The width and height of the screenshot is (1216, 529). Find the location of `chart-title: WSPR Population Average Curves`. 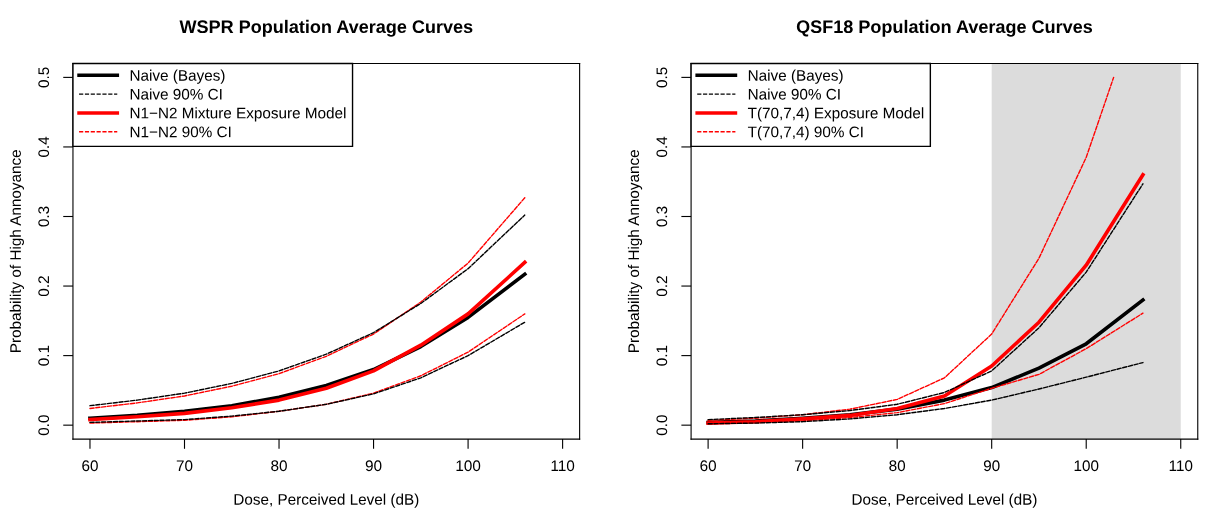

chart-title: WSPR Population Average Curves is located at coordinates (326, 28).